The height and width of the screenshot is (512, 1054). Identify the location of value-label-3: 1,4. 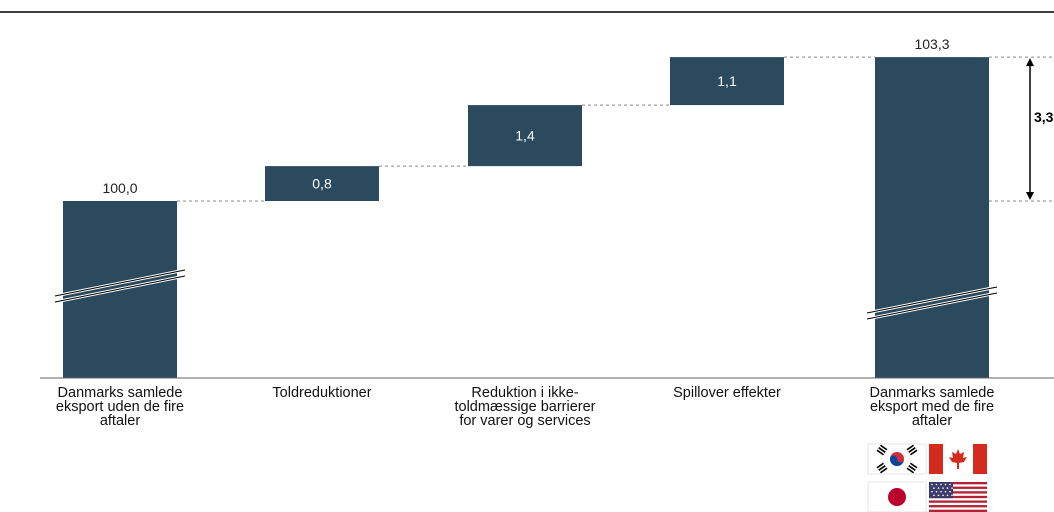
(525, 136).